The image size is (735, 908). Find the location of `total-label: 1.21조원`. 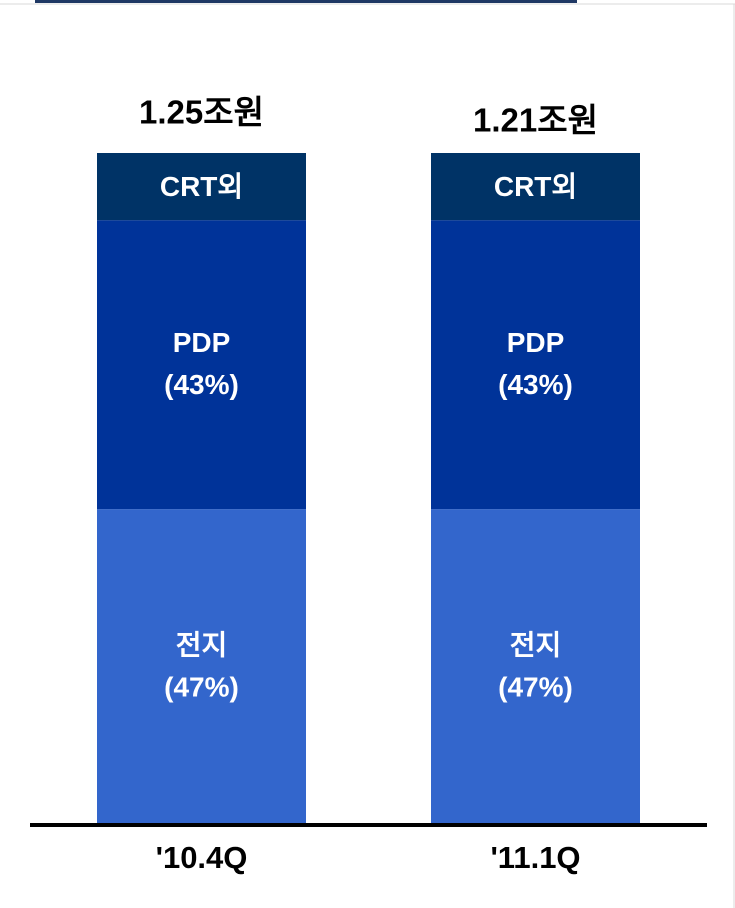

total-label: 1.21조원 is located at coordinates (535, 120).